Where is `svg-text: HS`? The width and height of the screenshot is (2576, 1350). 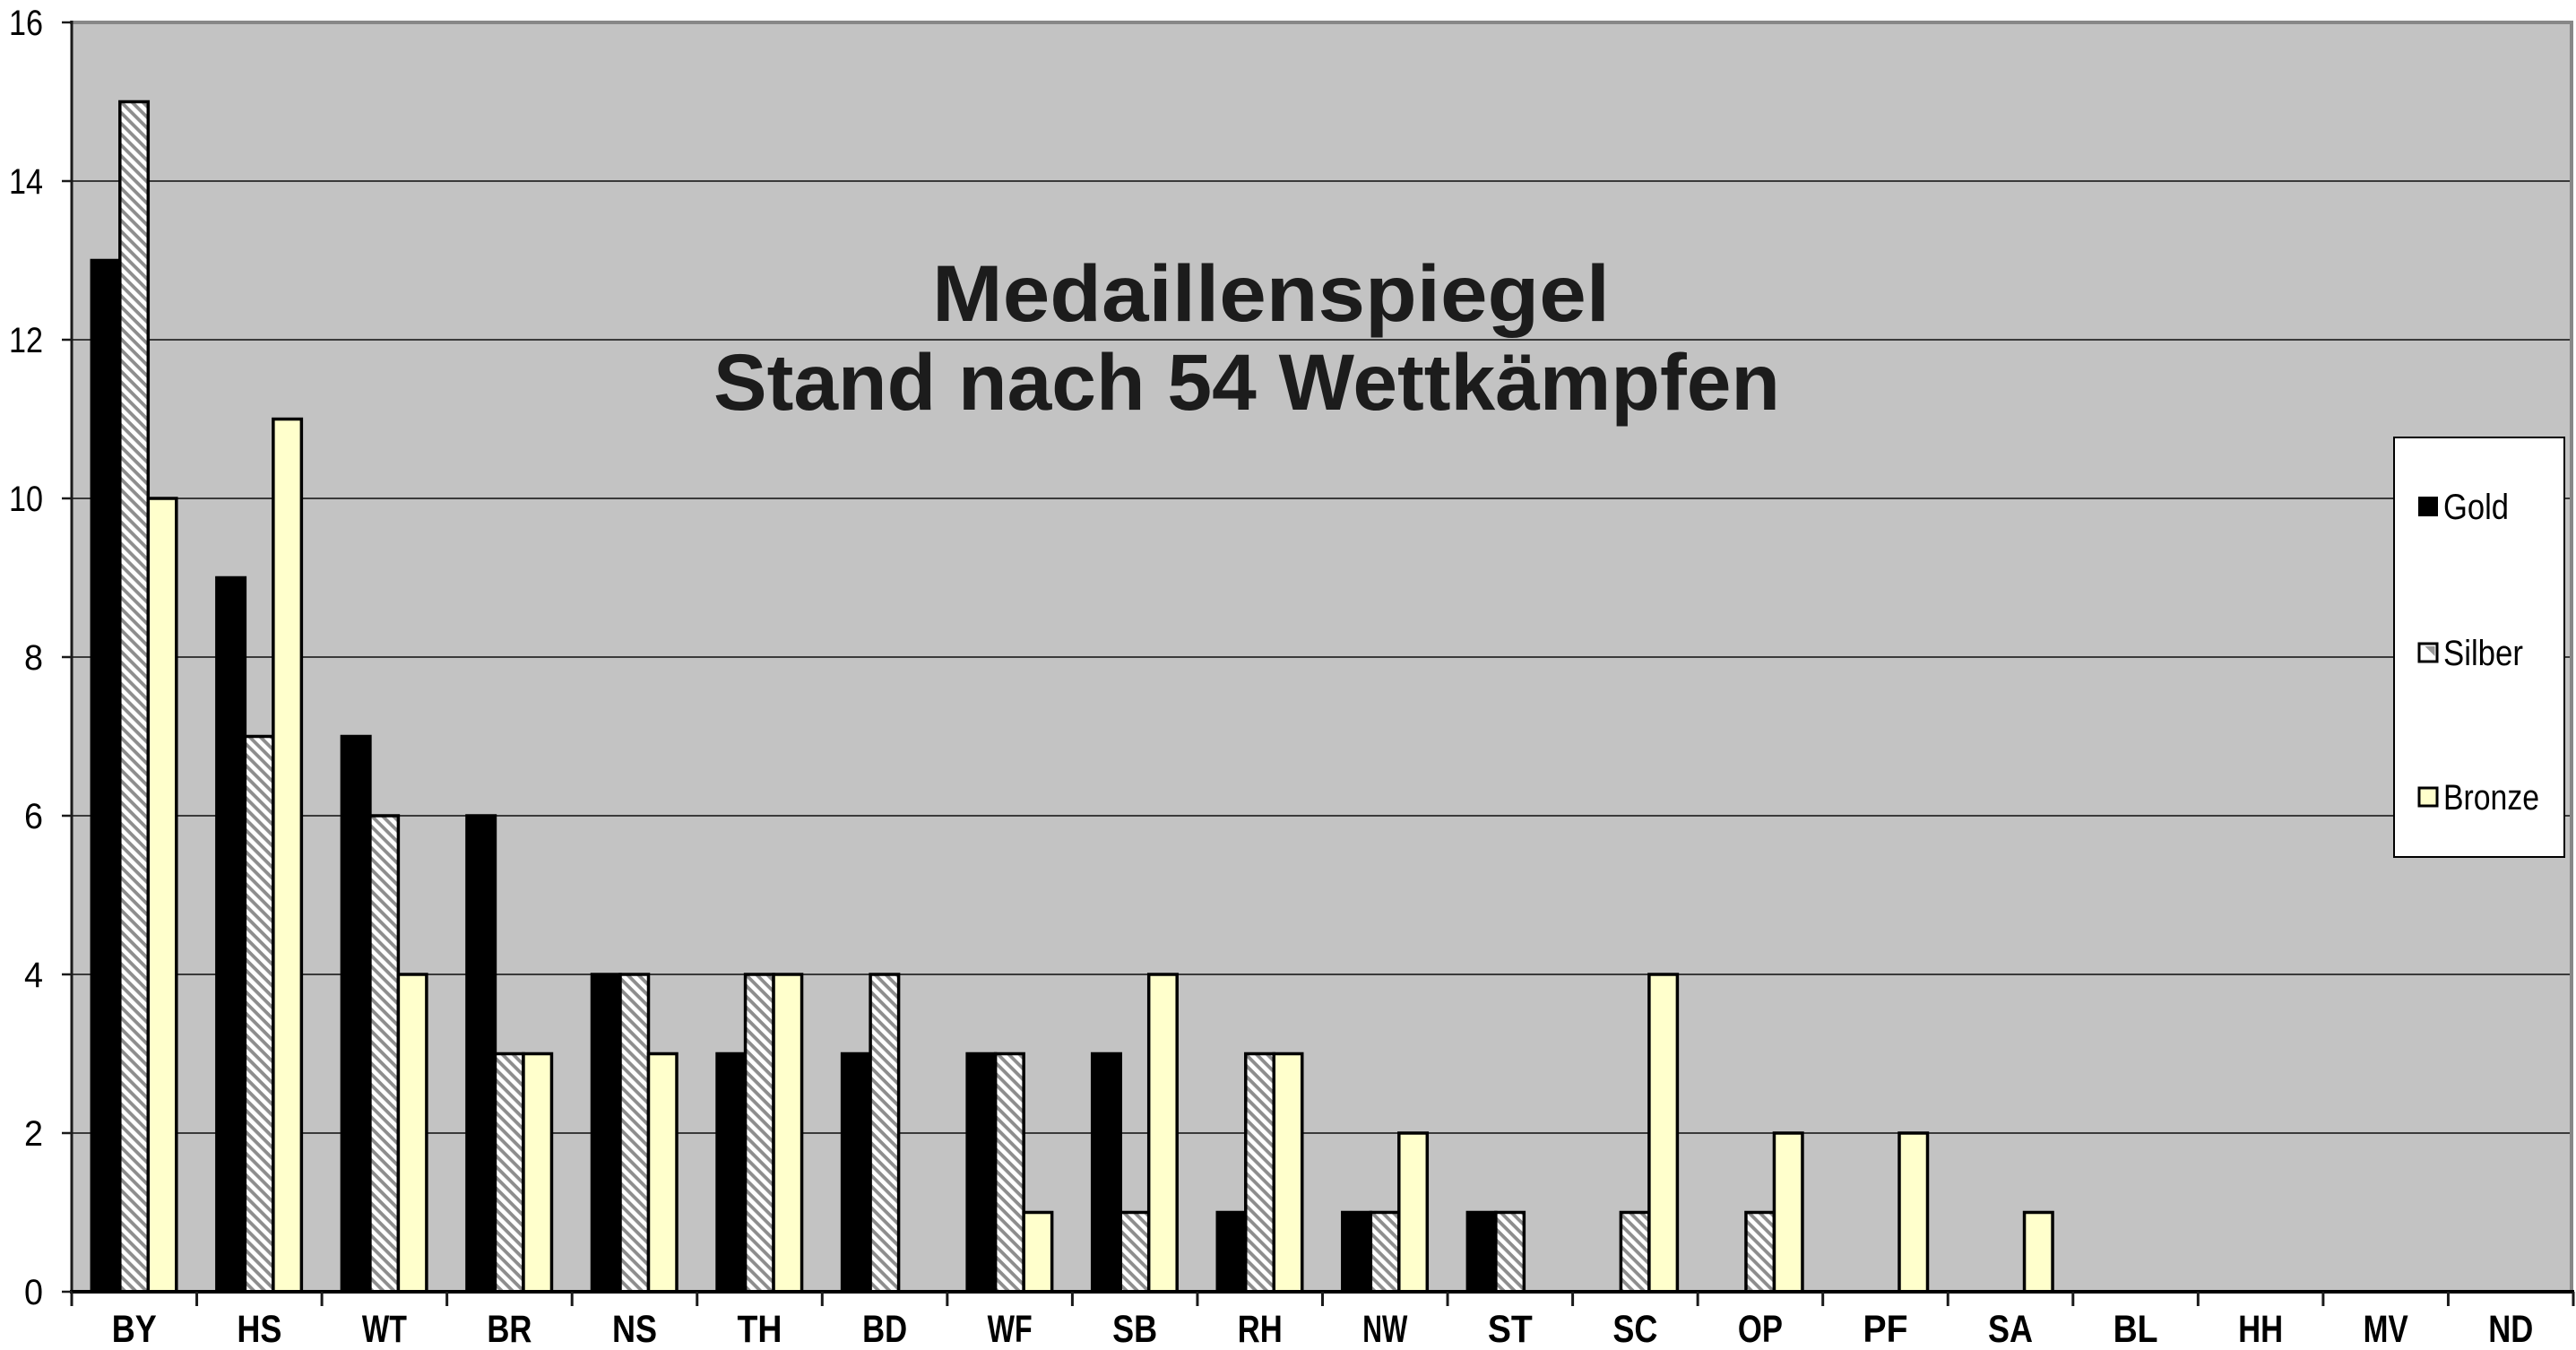 svg-text: HS is located at coordinates (259, 1329).